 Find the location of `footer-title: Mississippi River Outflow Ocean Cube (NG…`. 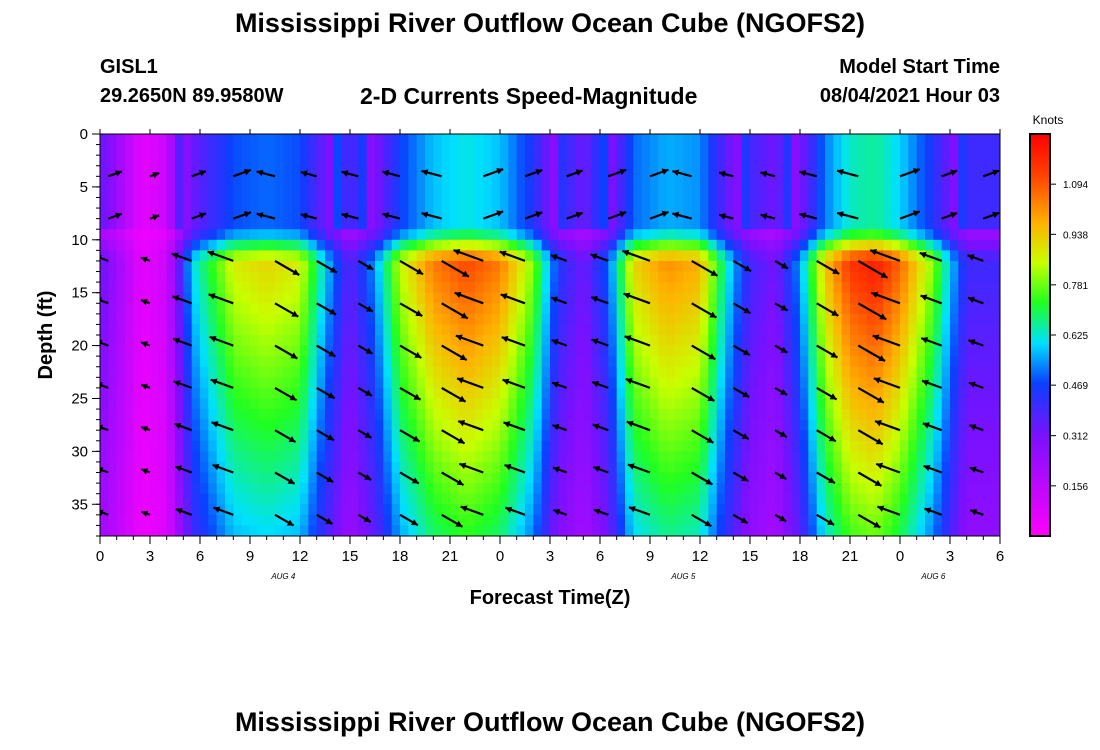

footer-title: Mississippi River Outflow Ocean Cube (NG… is located at coordinates (550, 722).